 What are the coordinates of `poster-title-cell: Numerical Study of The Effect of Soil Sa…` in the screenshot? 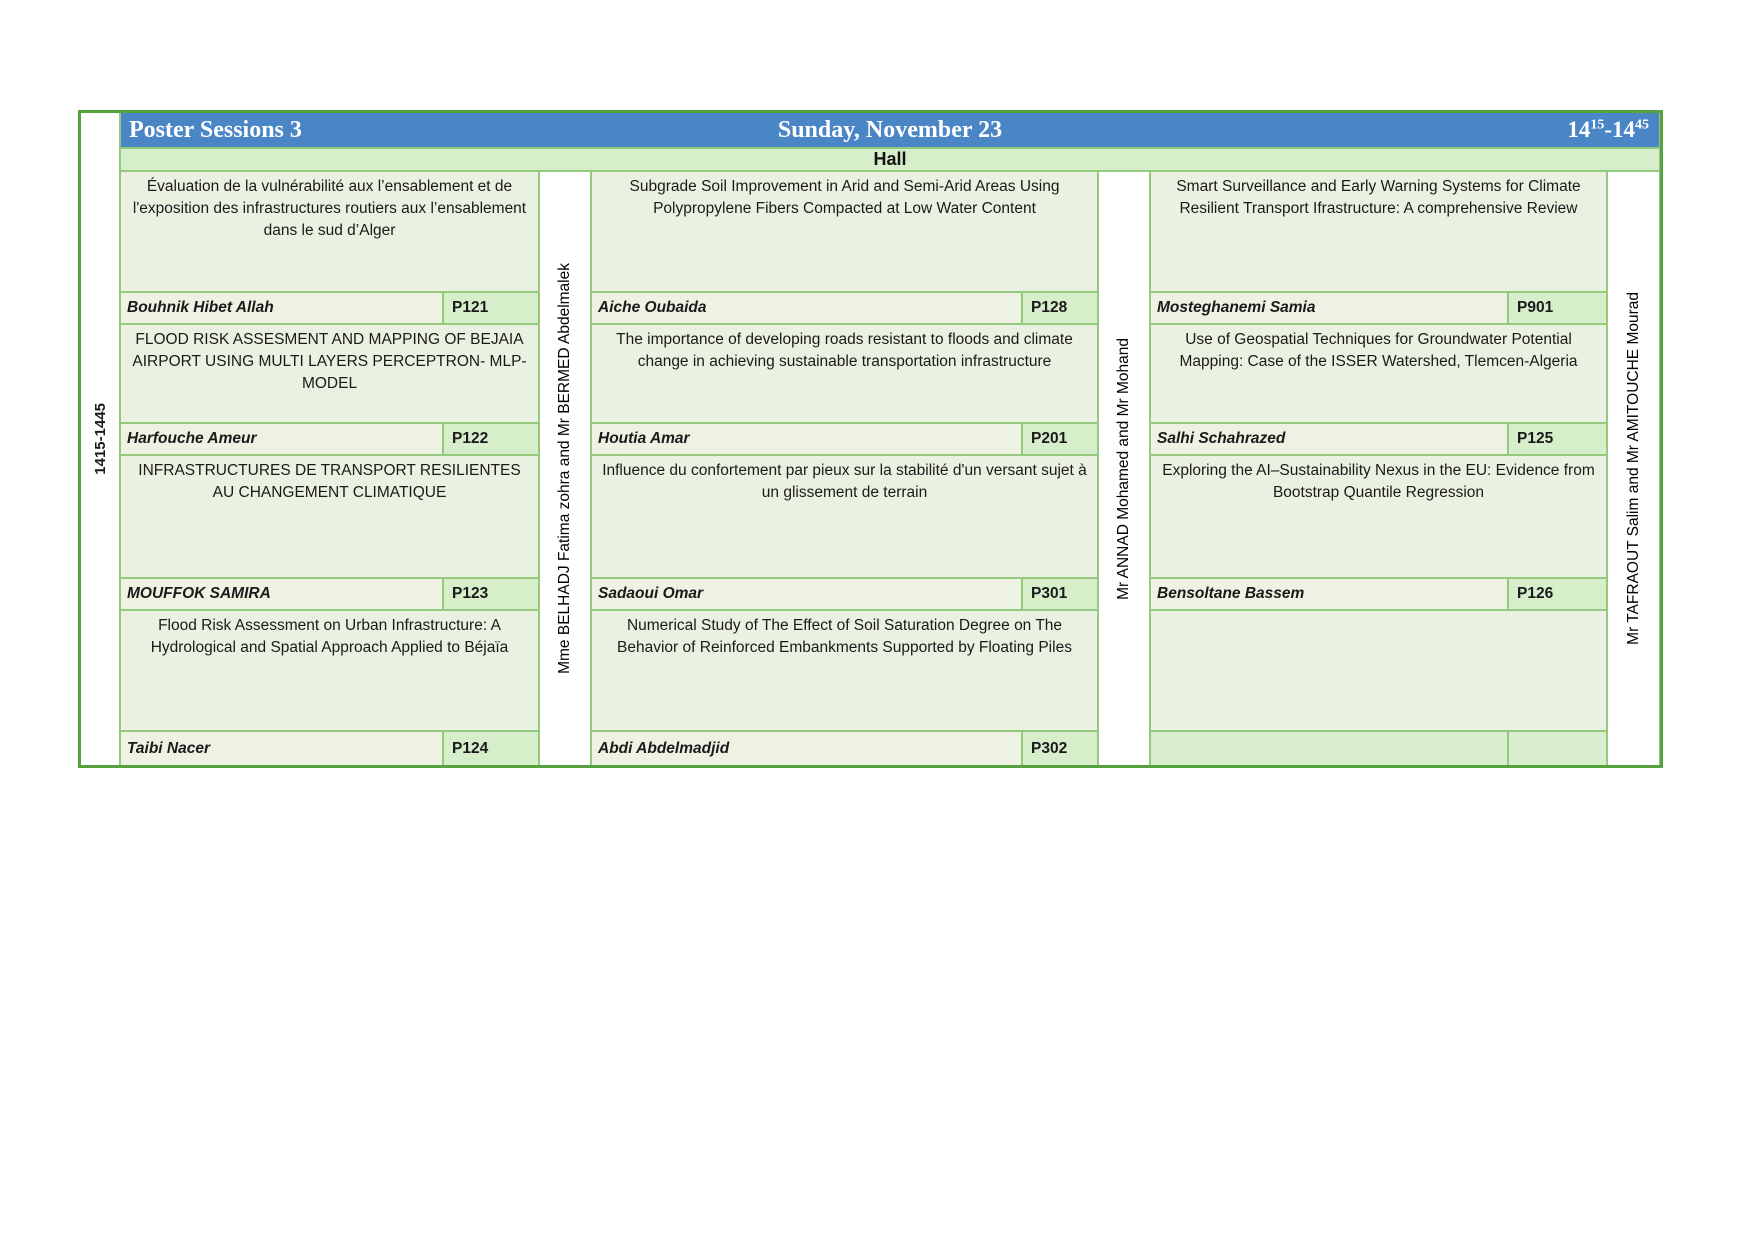 It's located at (844, 670).